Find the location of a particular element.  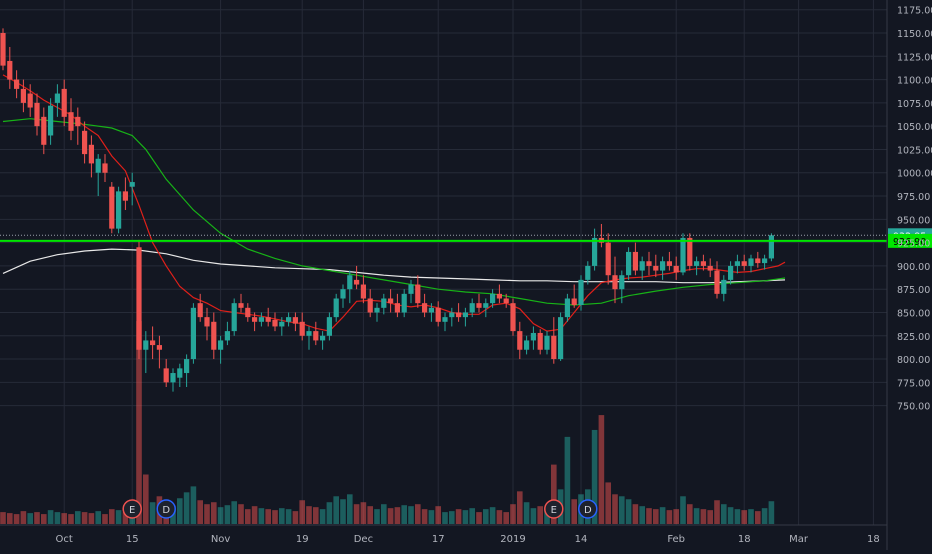

y-tick-label: 1000.00 is located at coordinates (914, 174).